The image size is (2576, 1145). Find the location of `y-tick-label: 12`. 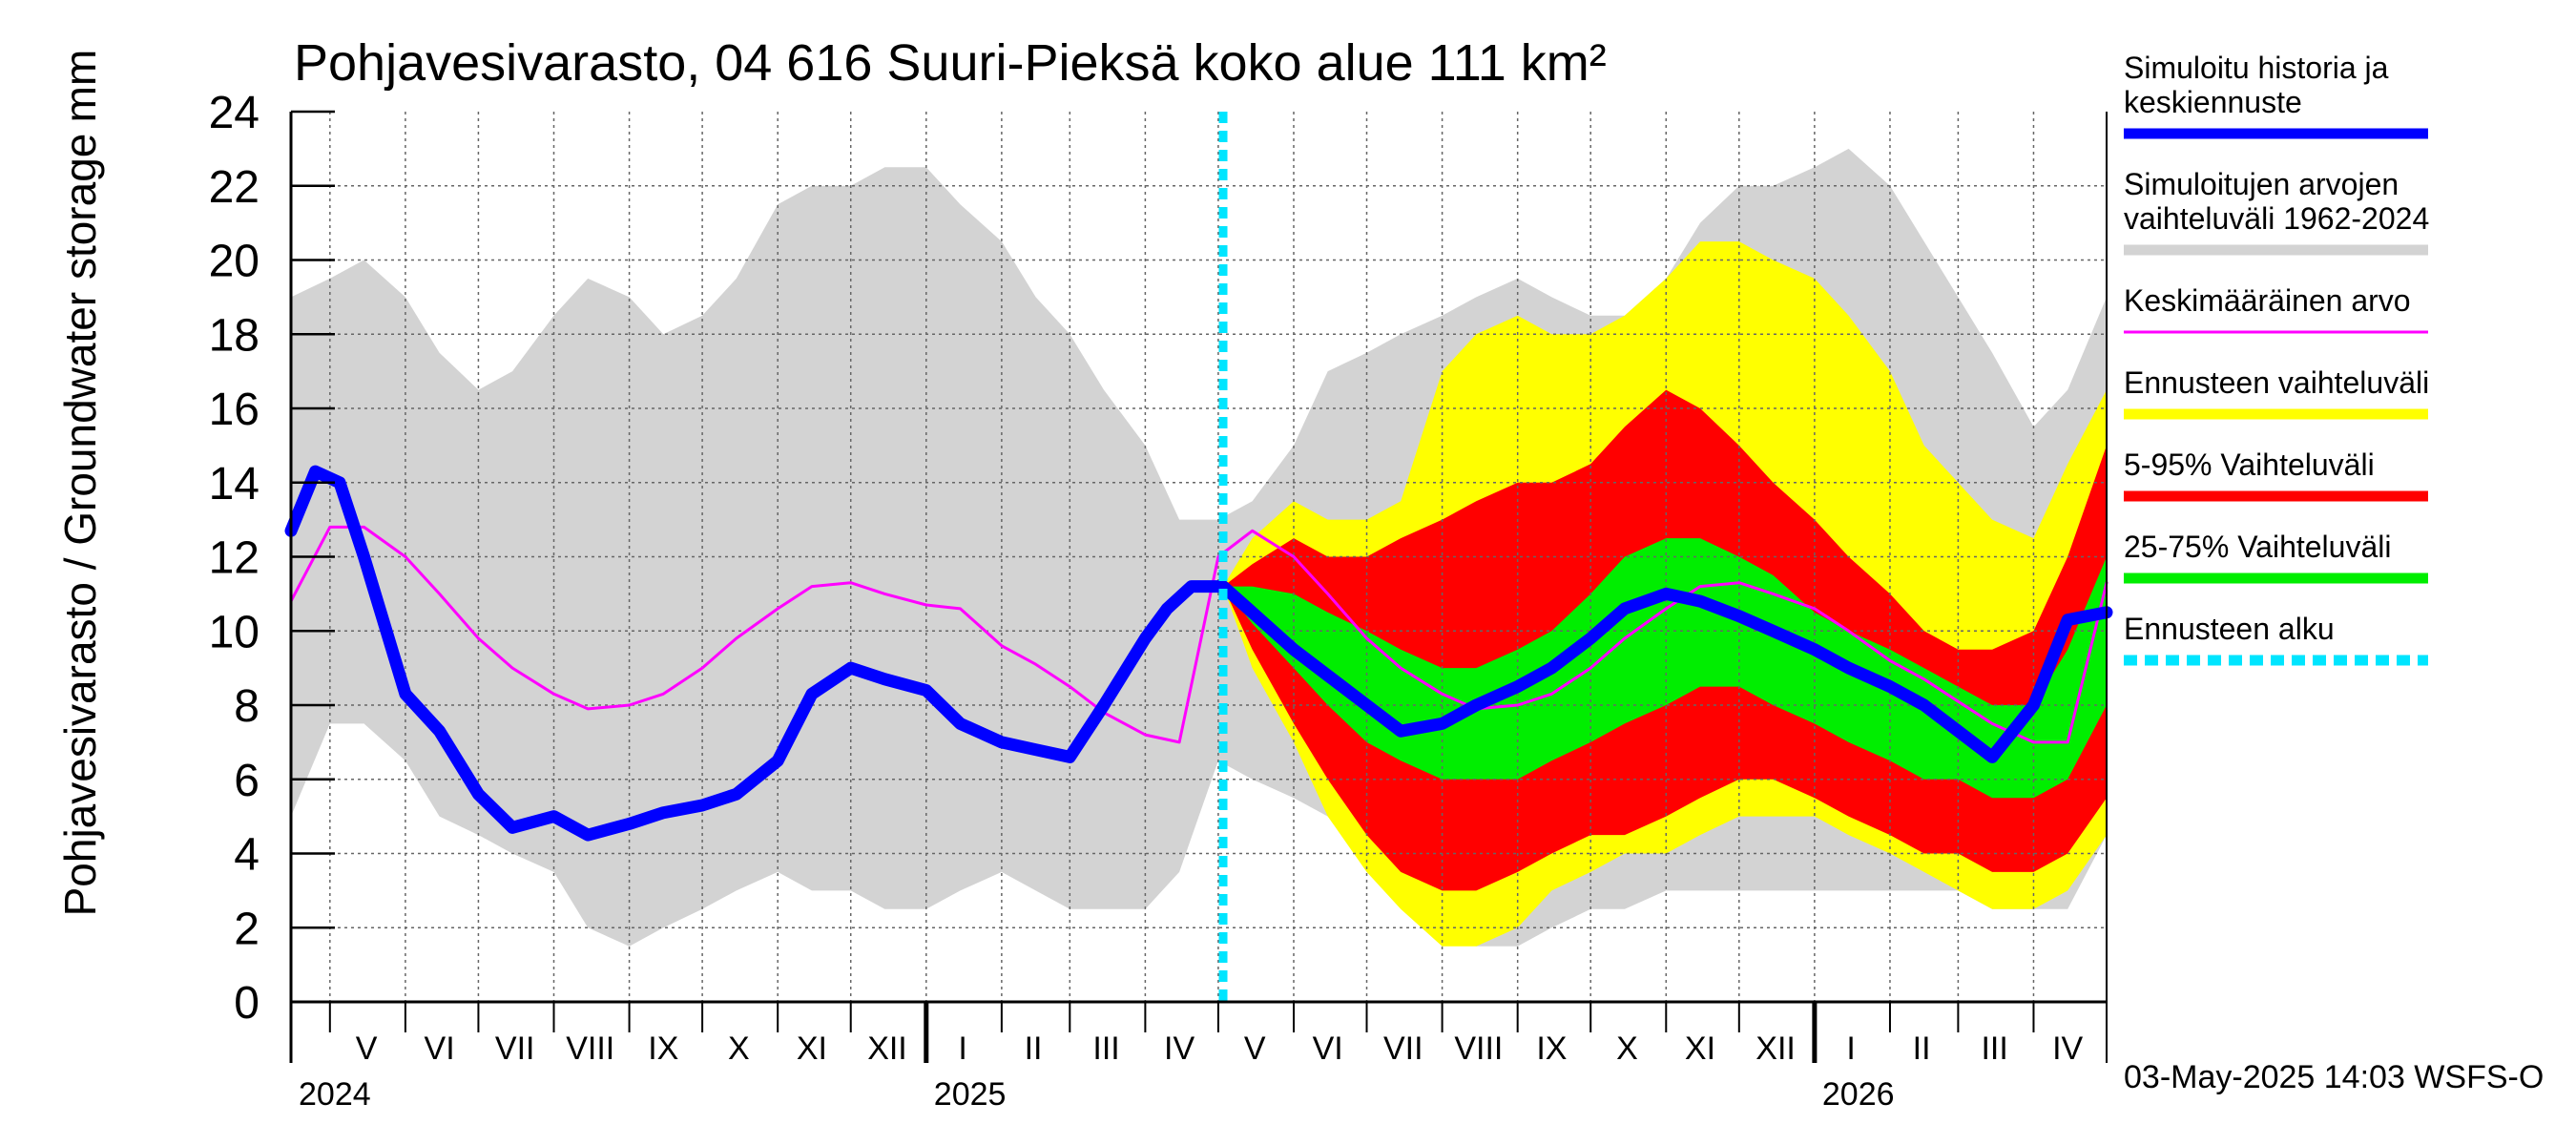

y-tick-label: 12 is located at coordinates (234, 559).